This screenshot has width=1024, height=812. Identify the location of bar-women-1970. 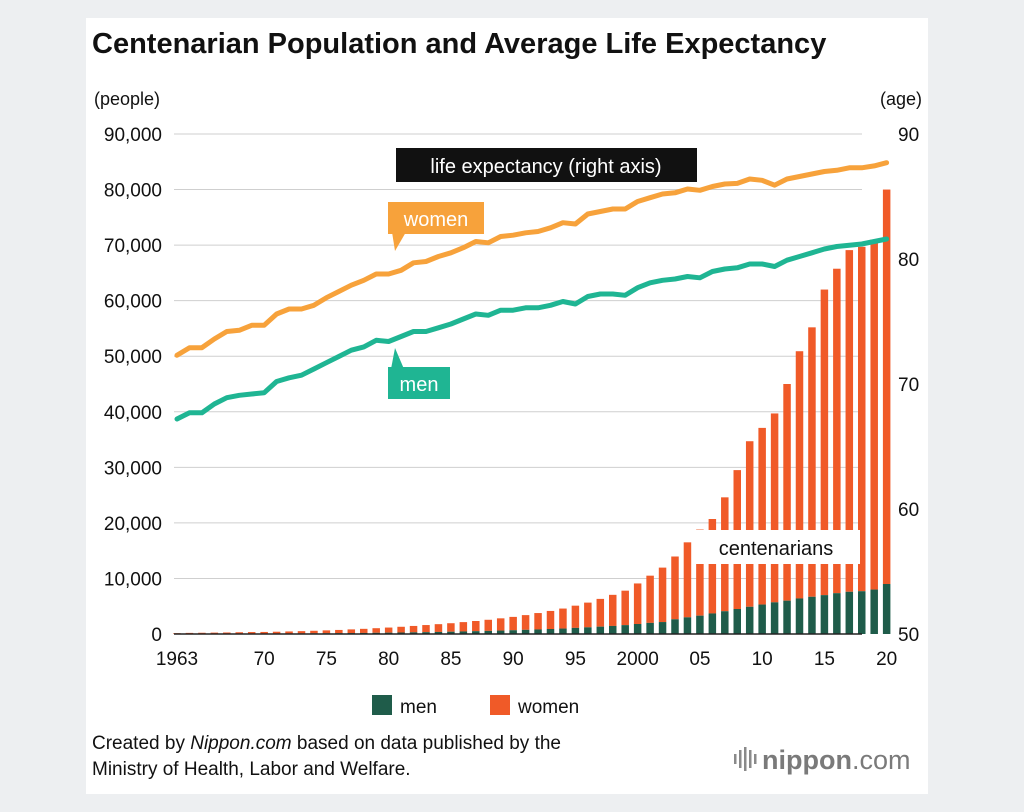
(264, 632).